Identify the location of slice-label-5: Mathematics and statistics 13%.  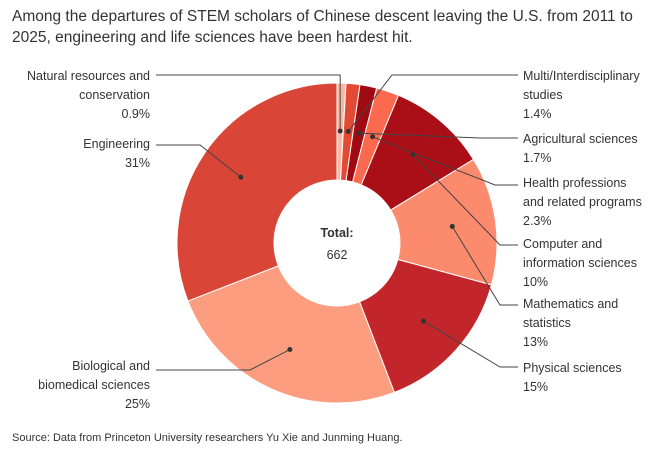
(570, 323).